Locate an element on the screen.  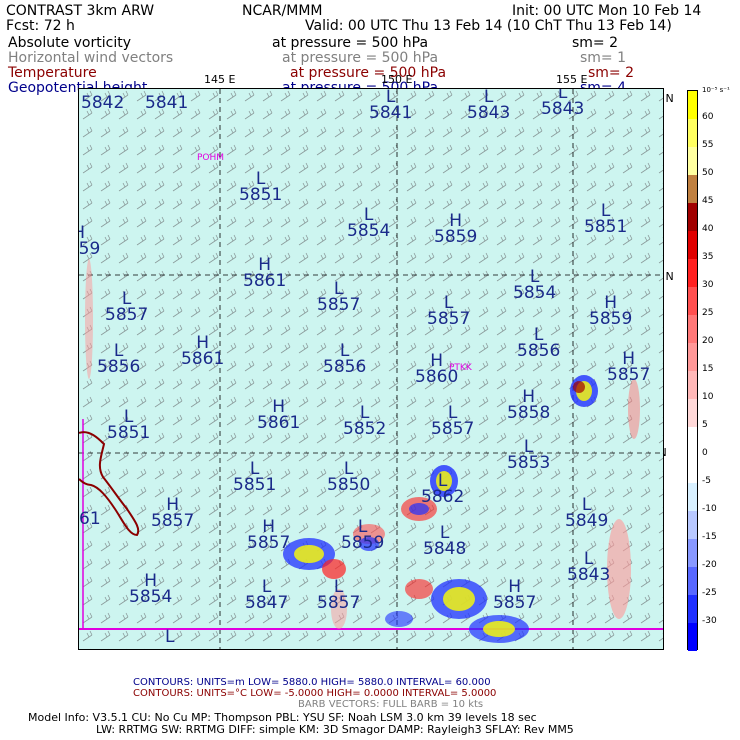
field-smooth-vorticity: sm= 2 is located at coordinates (595, 43).